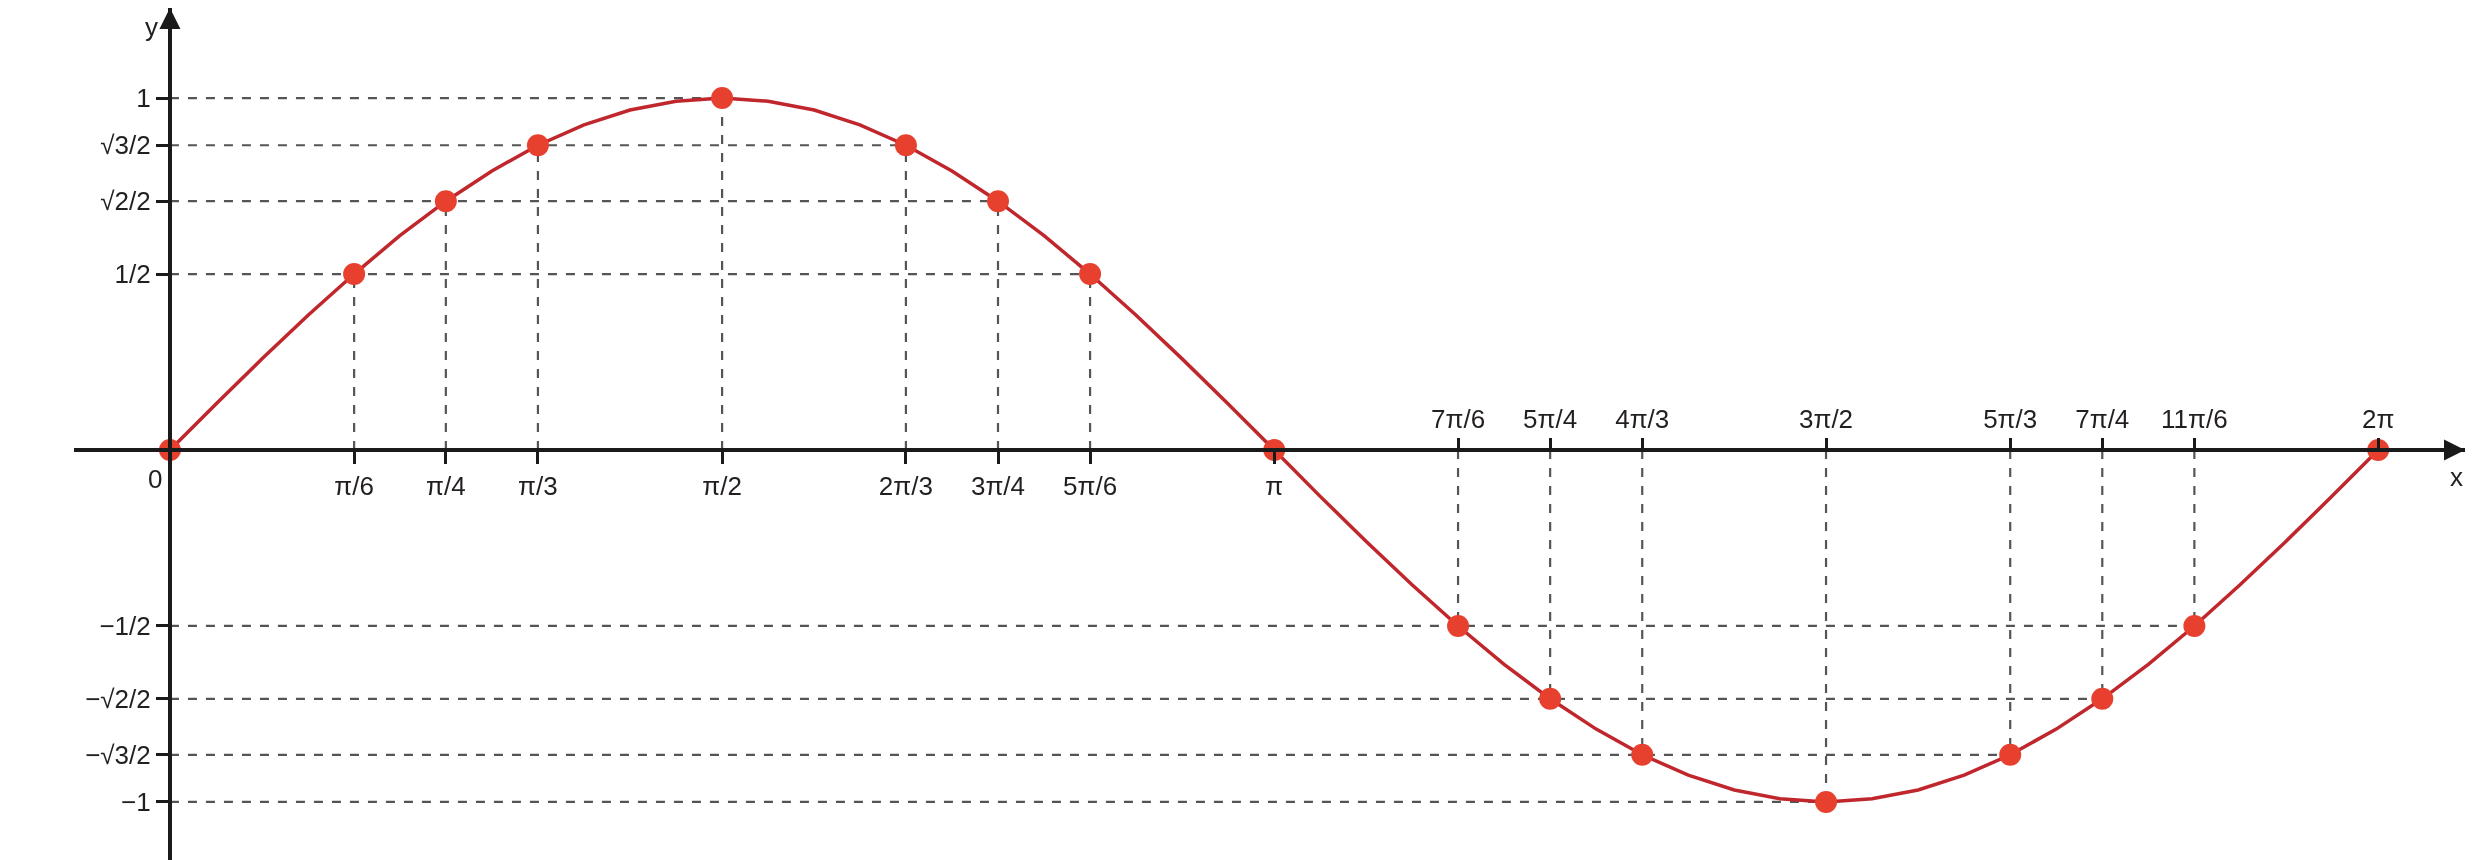 Image resolution: width=2475 pixels, height=860 pixels. I want to click on y-tick-label: 1/2, so click(132, 274).